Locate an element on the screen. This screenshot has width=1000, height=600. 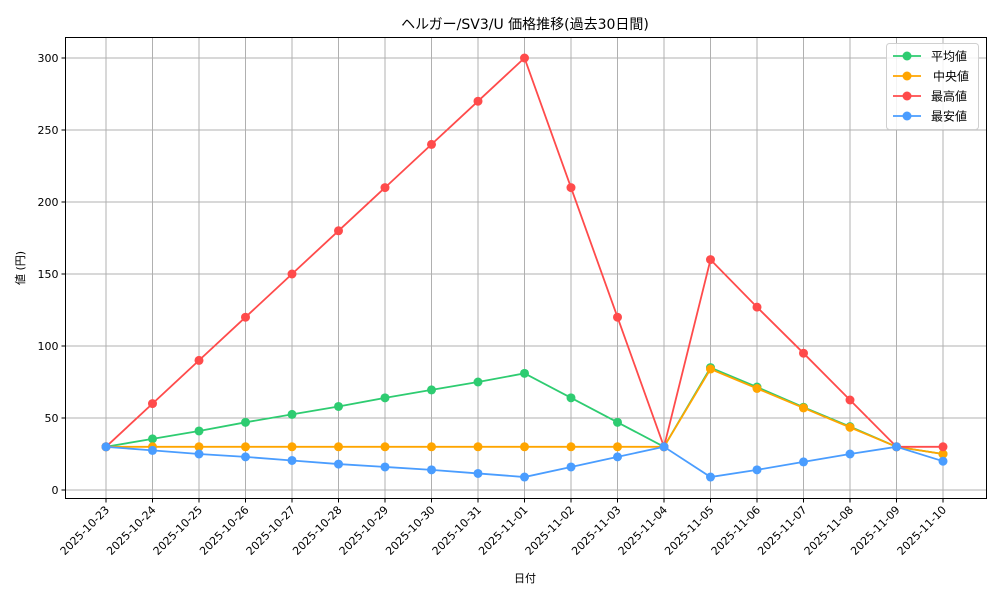
y-axis-label: 値 (円) is located at coordinates (20, 268).